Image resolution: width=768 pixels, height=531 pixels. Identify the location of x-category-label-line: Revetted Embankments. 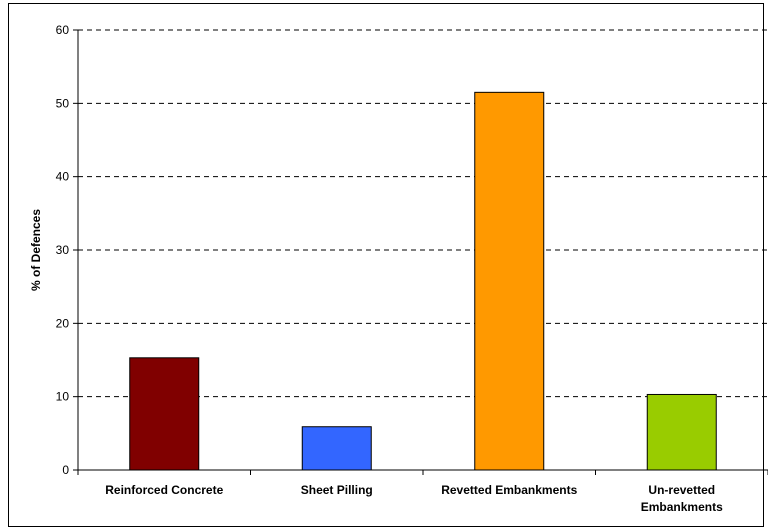
(509, 490).